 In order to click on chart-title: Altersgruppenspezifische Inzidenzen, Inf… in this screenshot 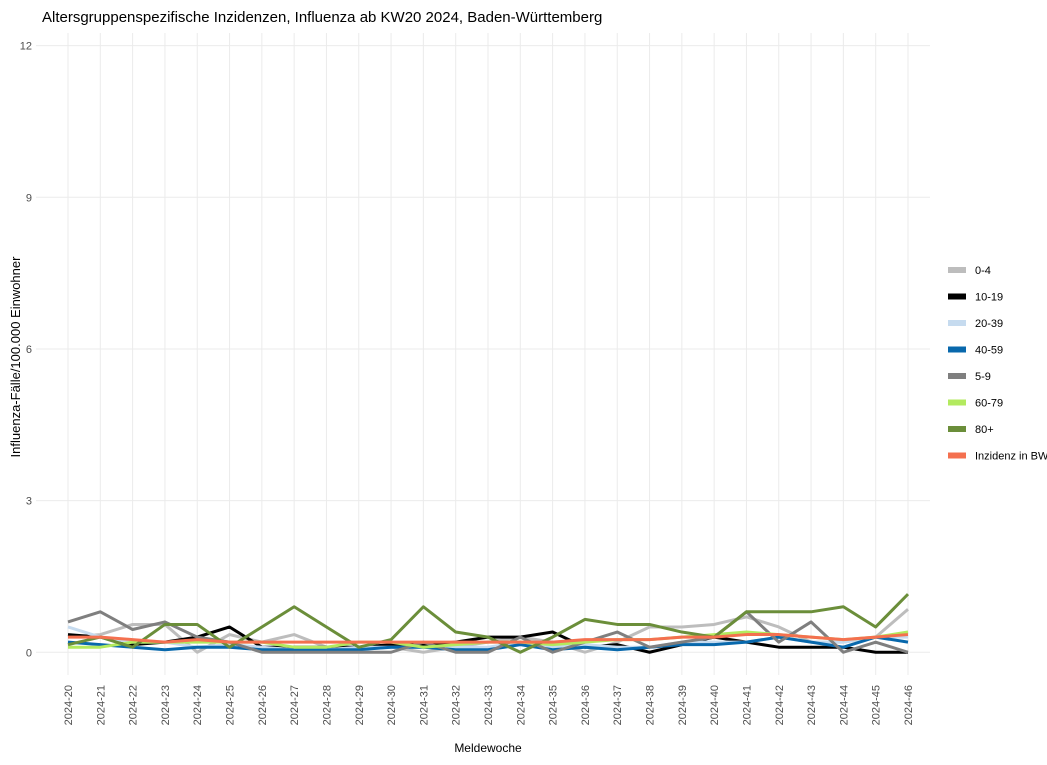, I will do `click(322, 17)`.